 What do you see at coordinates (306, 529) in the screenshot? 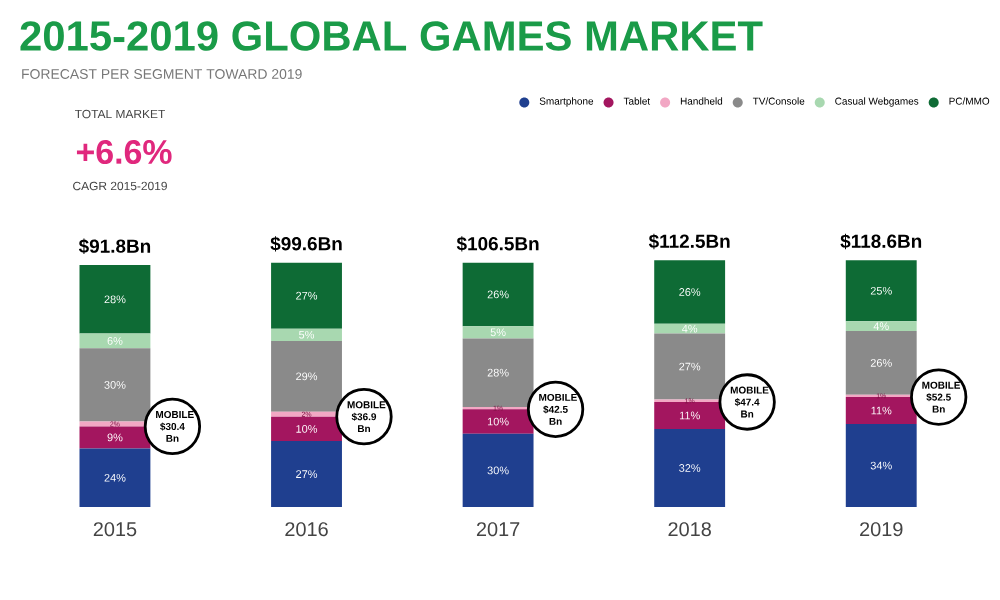
I see `x-tick-label: 2016` at bounding box center [306, 529].